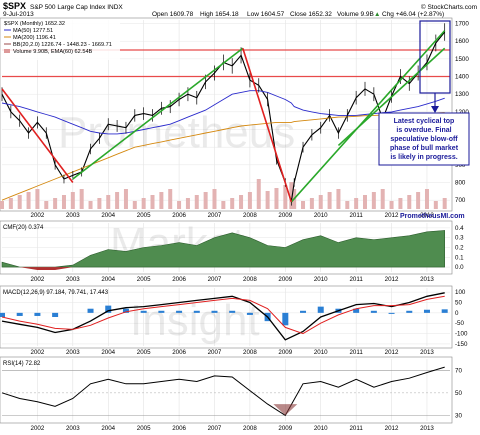 The width and height of the screenshot is (480, 435). What do you see at coordinates (250, 215) in the screenshot?
I see `x-tick-label: 2008` at bounding box center [250, 215].